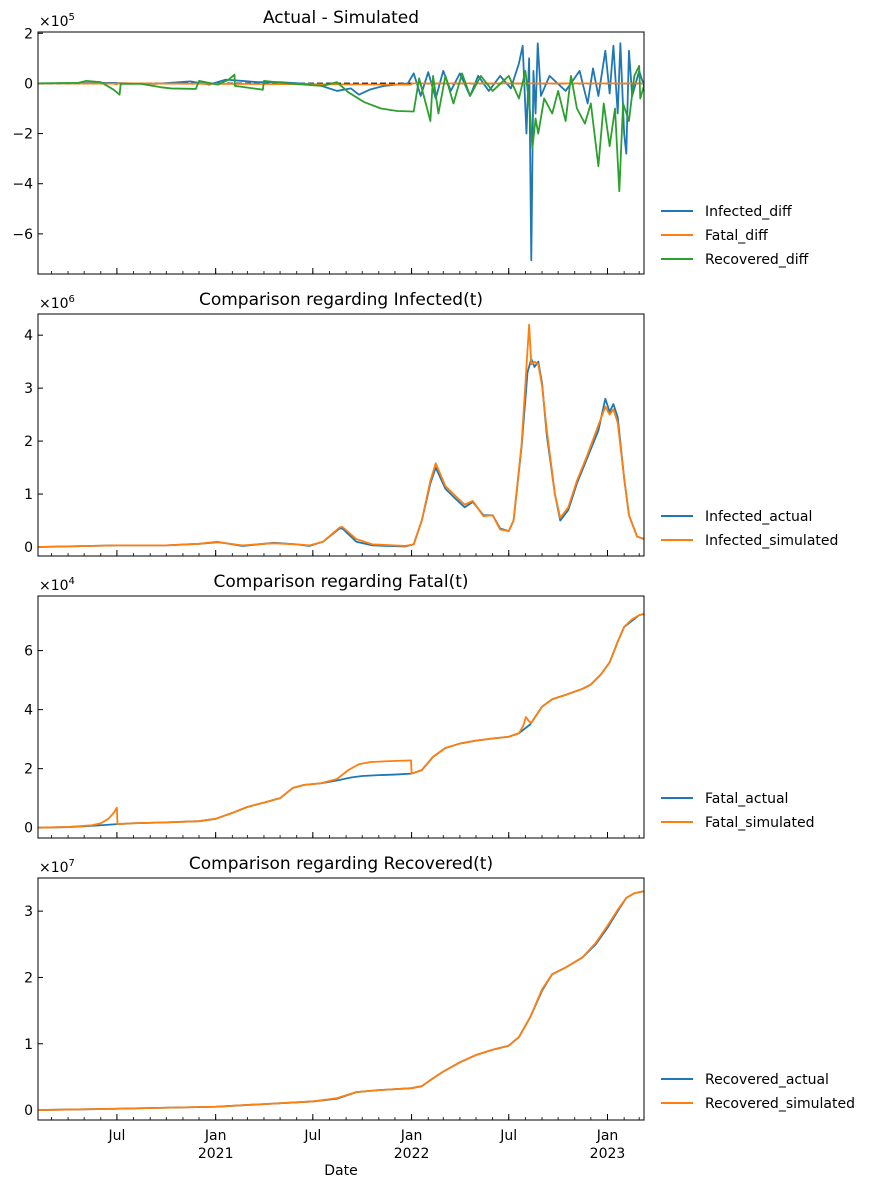 The image size is (885, 1187). Describe the element at coordinates (22, 185) in the screenshot. I see `y-tick-label: −4` at that location.